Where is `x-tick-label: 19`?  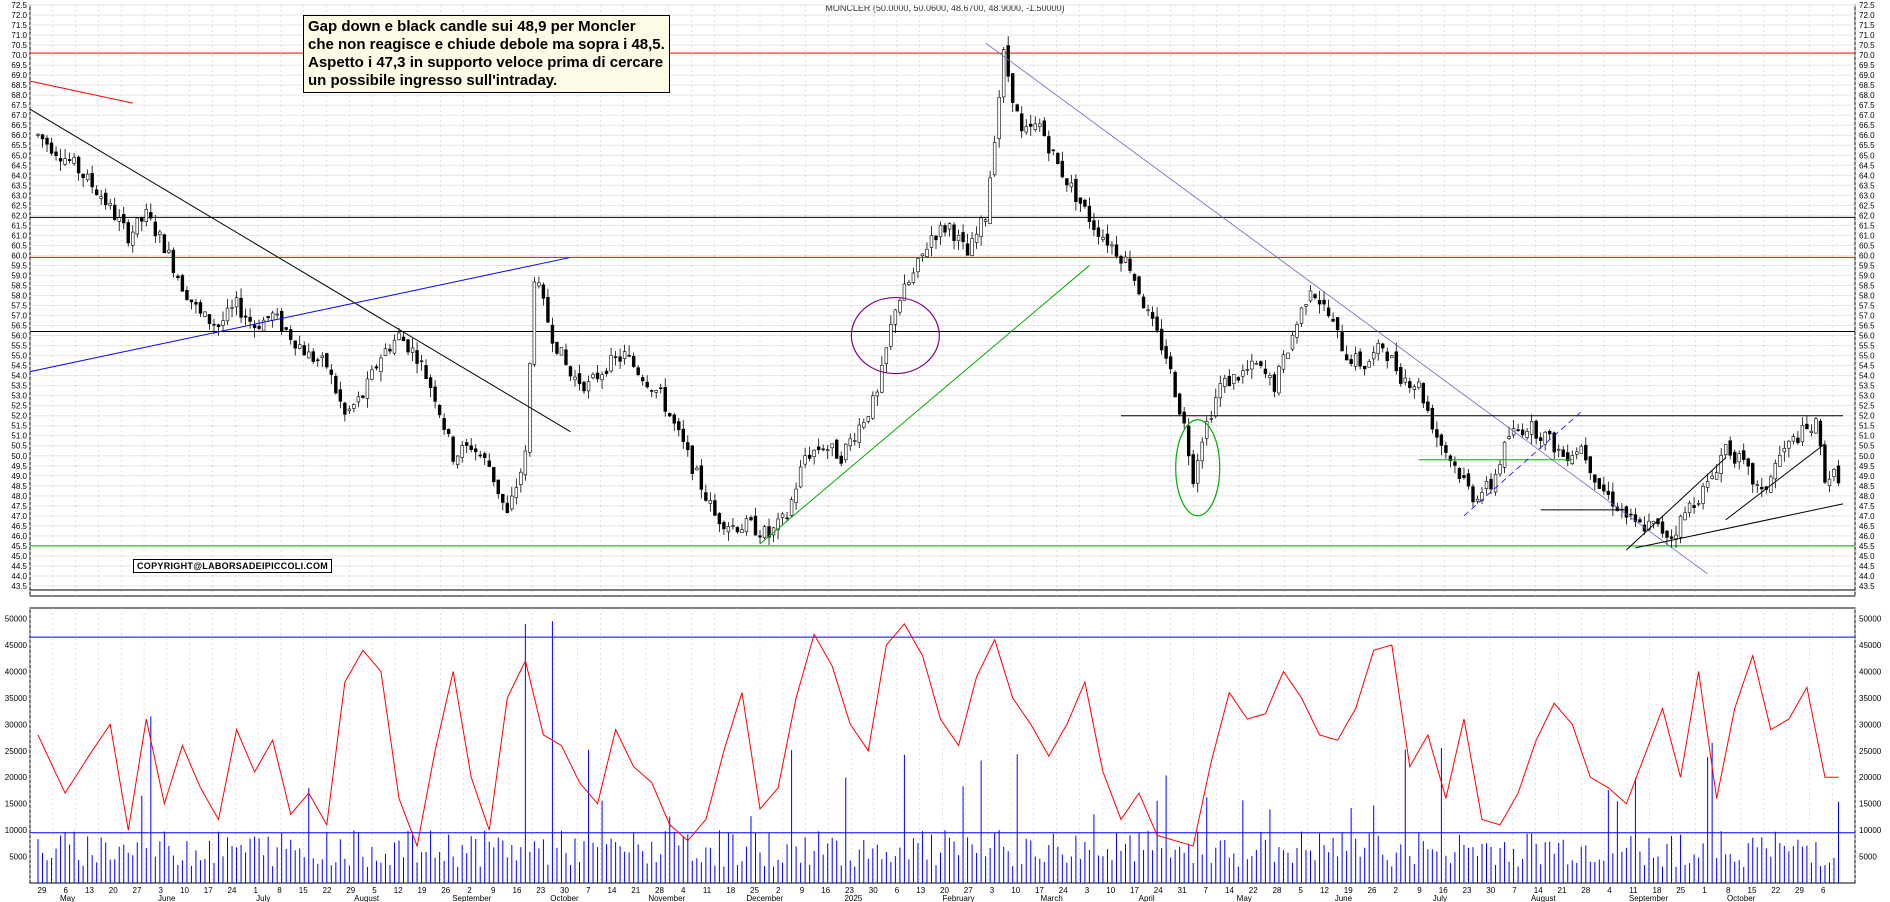
x-tick-label: 19 is located at coordinates (422, 890).